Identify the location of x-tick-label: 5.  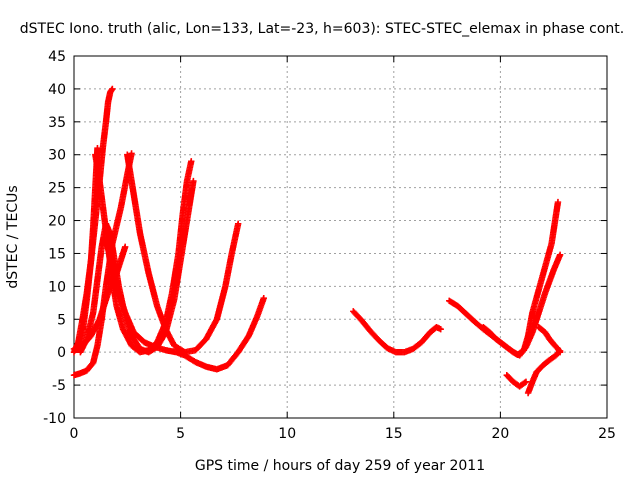
(180, 434).